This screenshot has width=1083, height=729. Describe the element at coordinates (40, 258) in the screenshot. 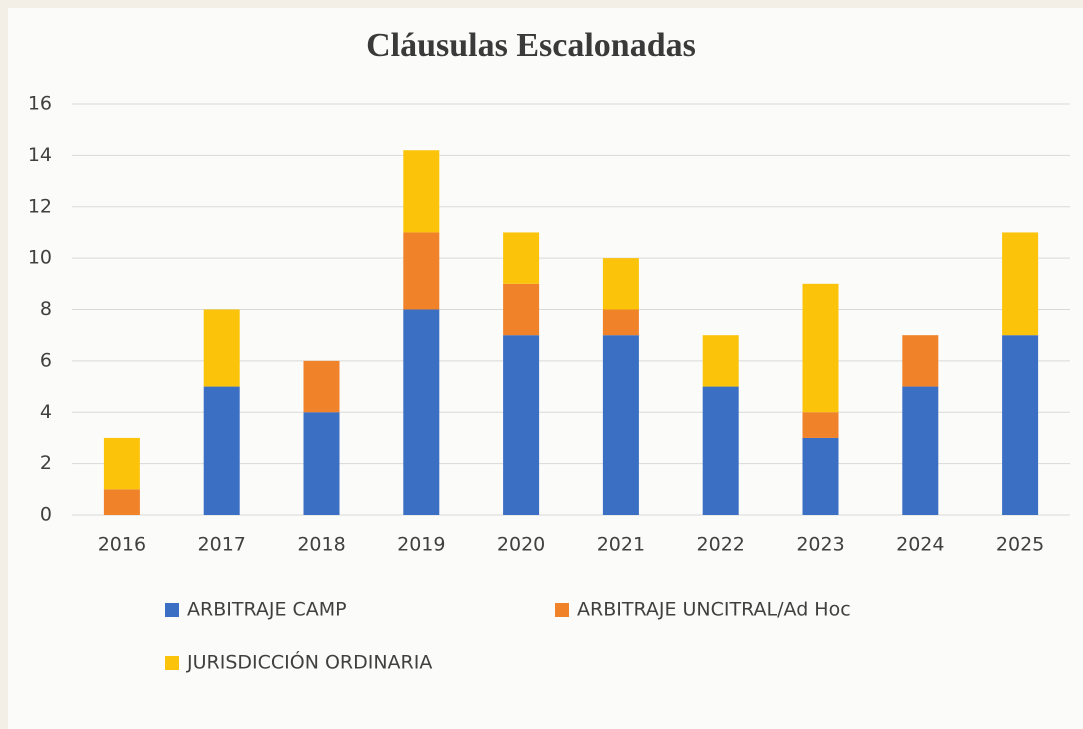

I see `y-tick-label: 10` at that location.